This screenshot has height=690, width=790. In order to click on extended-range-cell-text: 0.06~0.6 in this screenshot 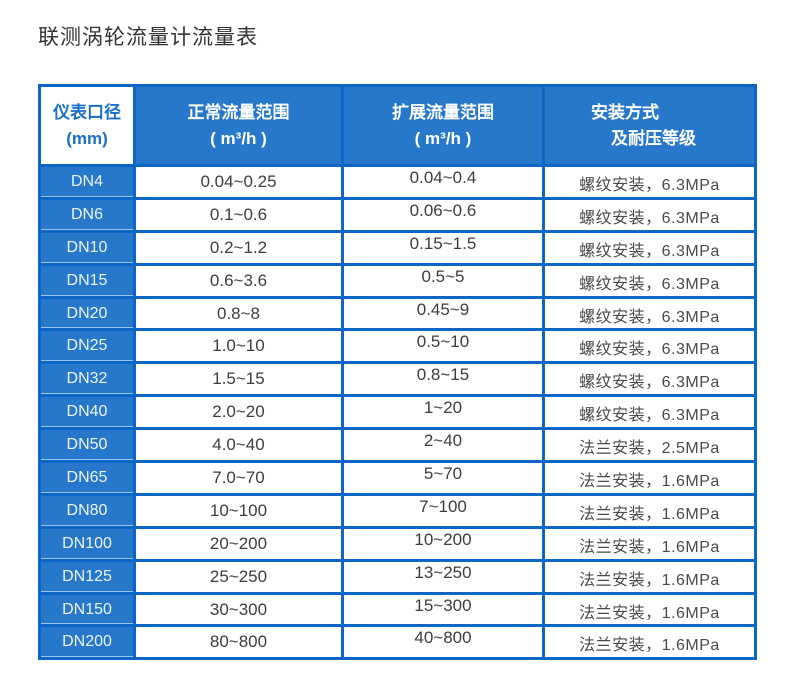, I will do `click(443, 210)`.